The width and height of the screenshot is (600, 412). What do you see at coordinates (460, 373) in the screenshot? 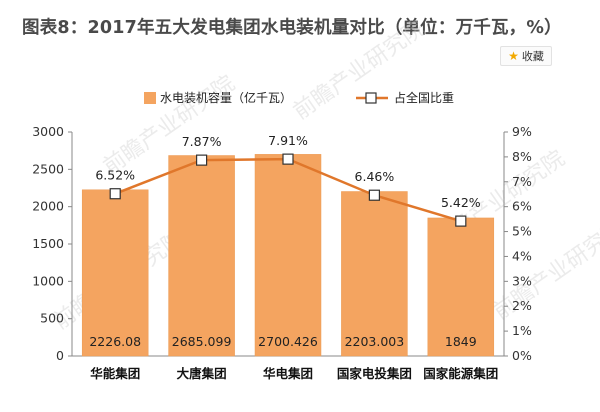
I see `category-label: 国家能源集团` at bounding box center [460, 373].